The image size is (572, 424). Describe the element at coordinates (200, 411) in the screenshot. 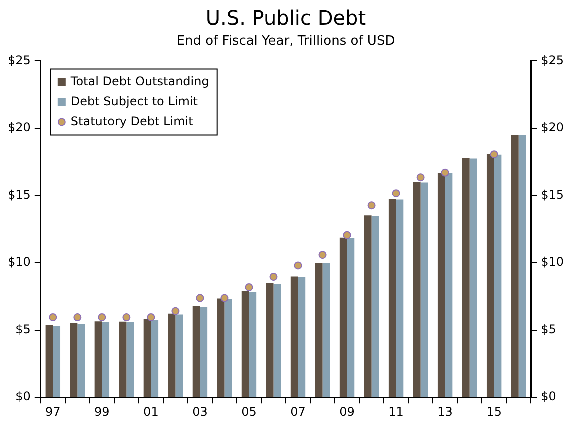

I see `x-tick-label: 03` at that location.